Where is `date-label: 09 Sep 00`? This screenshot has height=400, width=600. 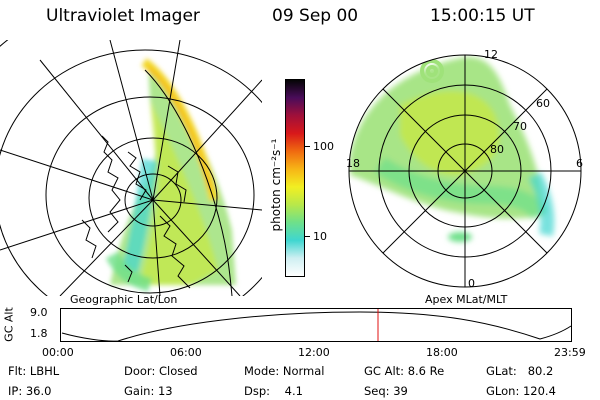
date-label: 09 Sep 00 is located at coordinates (315, 16).